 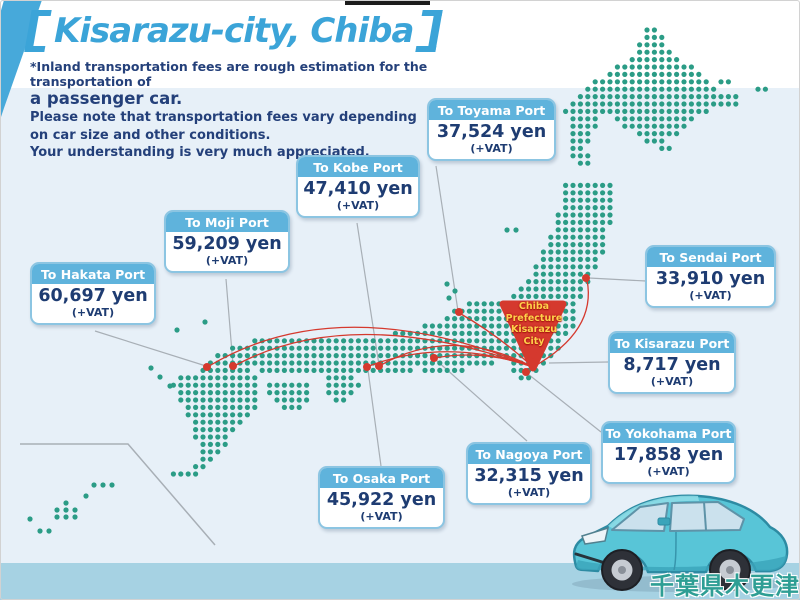 What do you see at coordinates (672, 381) in the screenshot?
I see `card-kisarazu-vat: (+VAT)` at bounding box center [672, 381].